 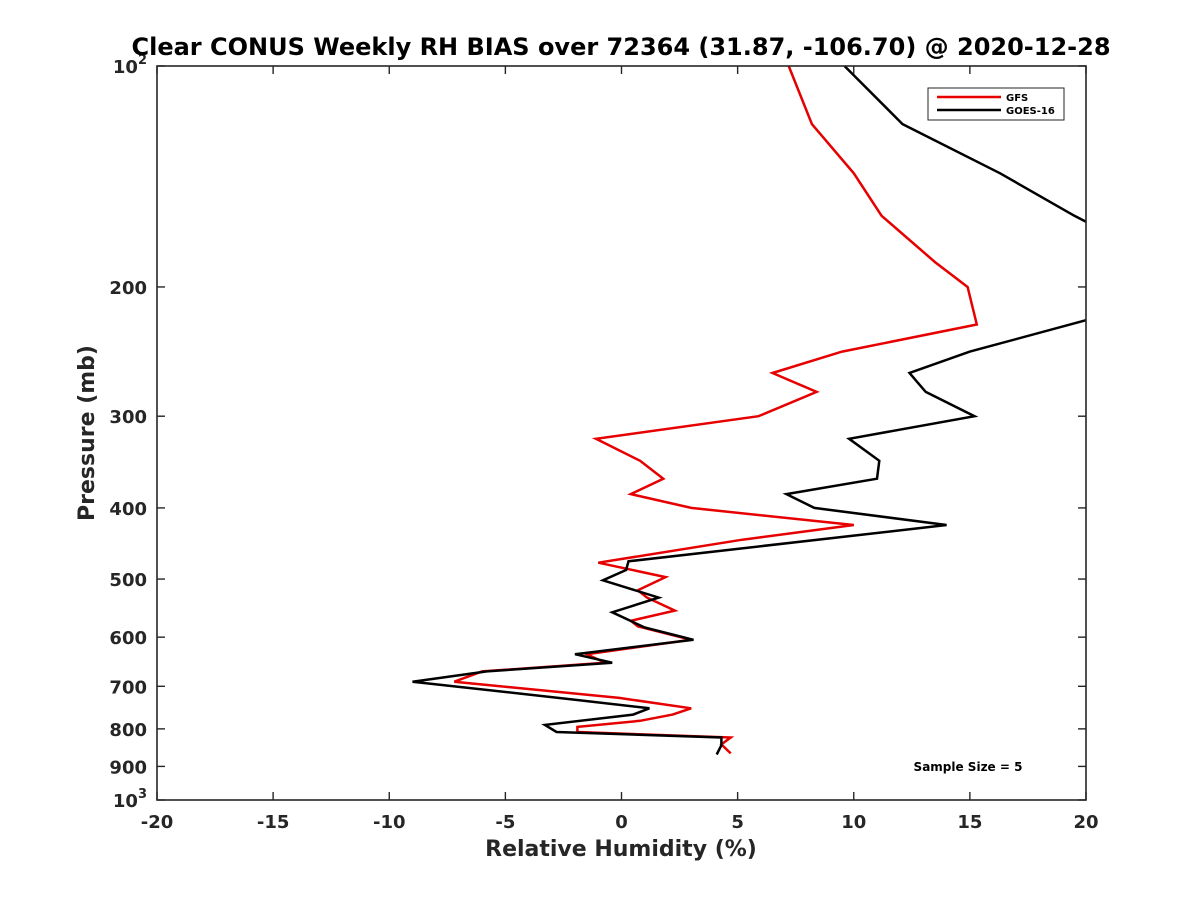 What do you see at coordinates (128, 509) in the screenshot?
I see `y-tick-label: 400` at bounding box center [128, 509].